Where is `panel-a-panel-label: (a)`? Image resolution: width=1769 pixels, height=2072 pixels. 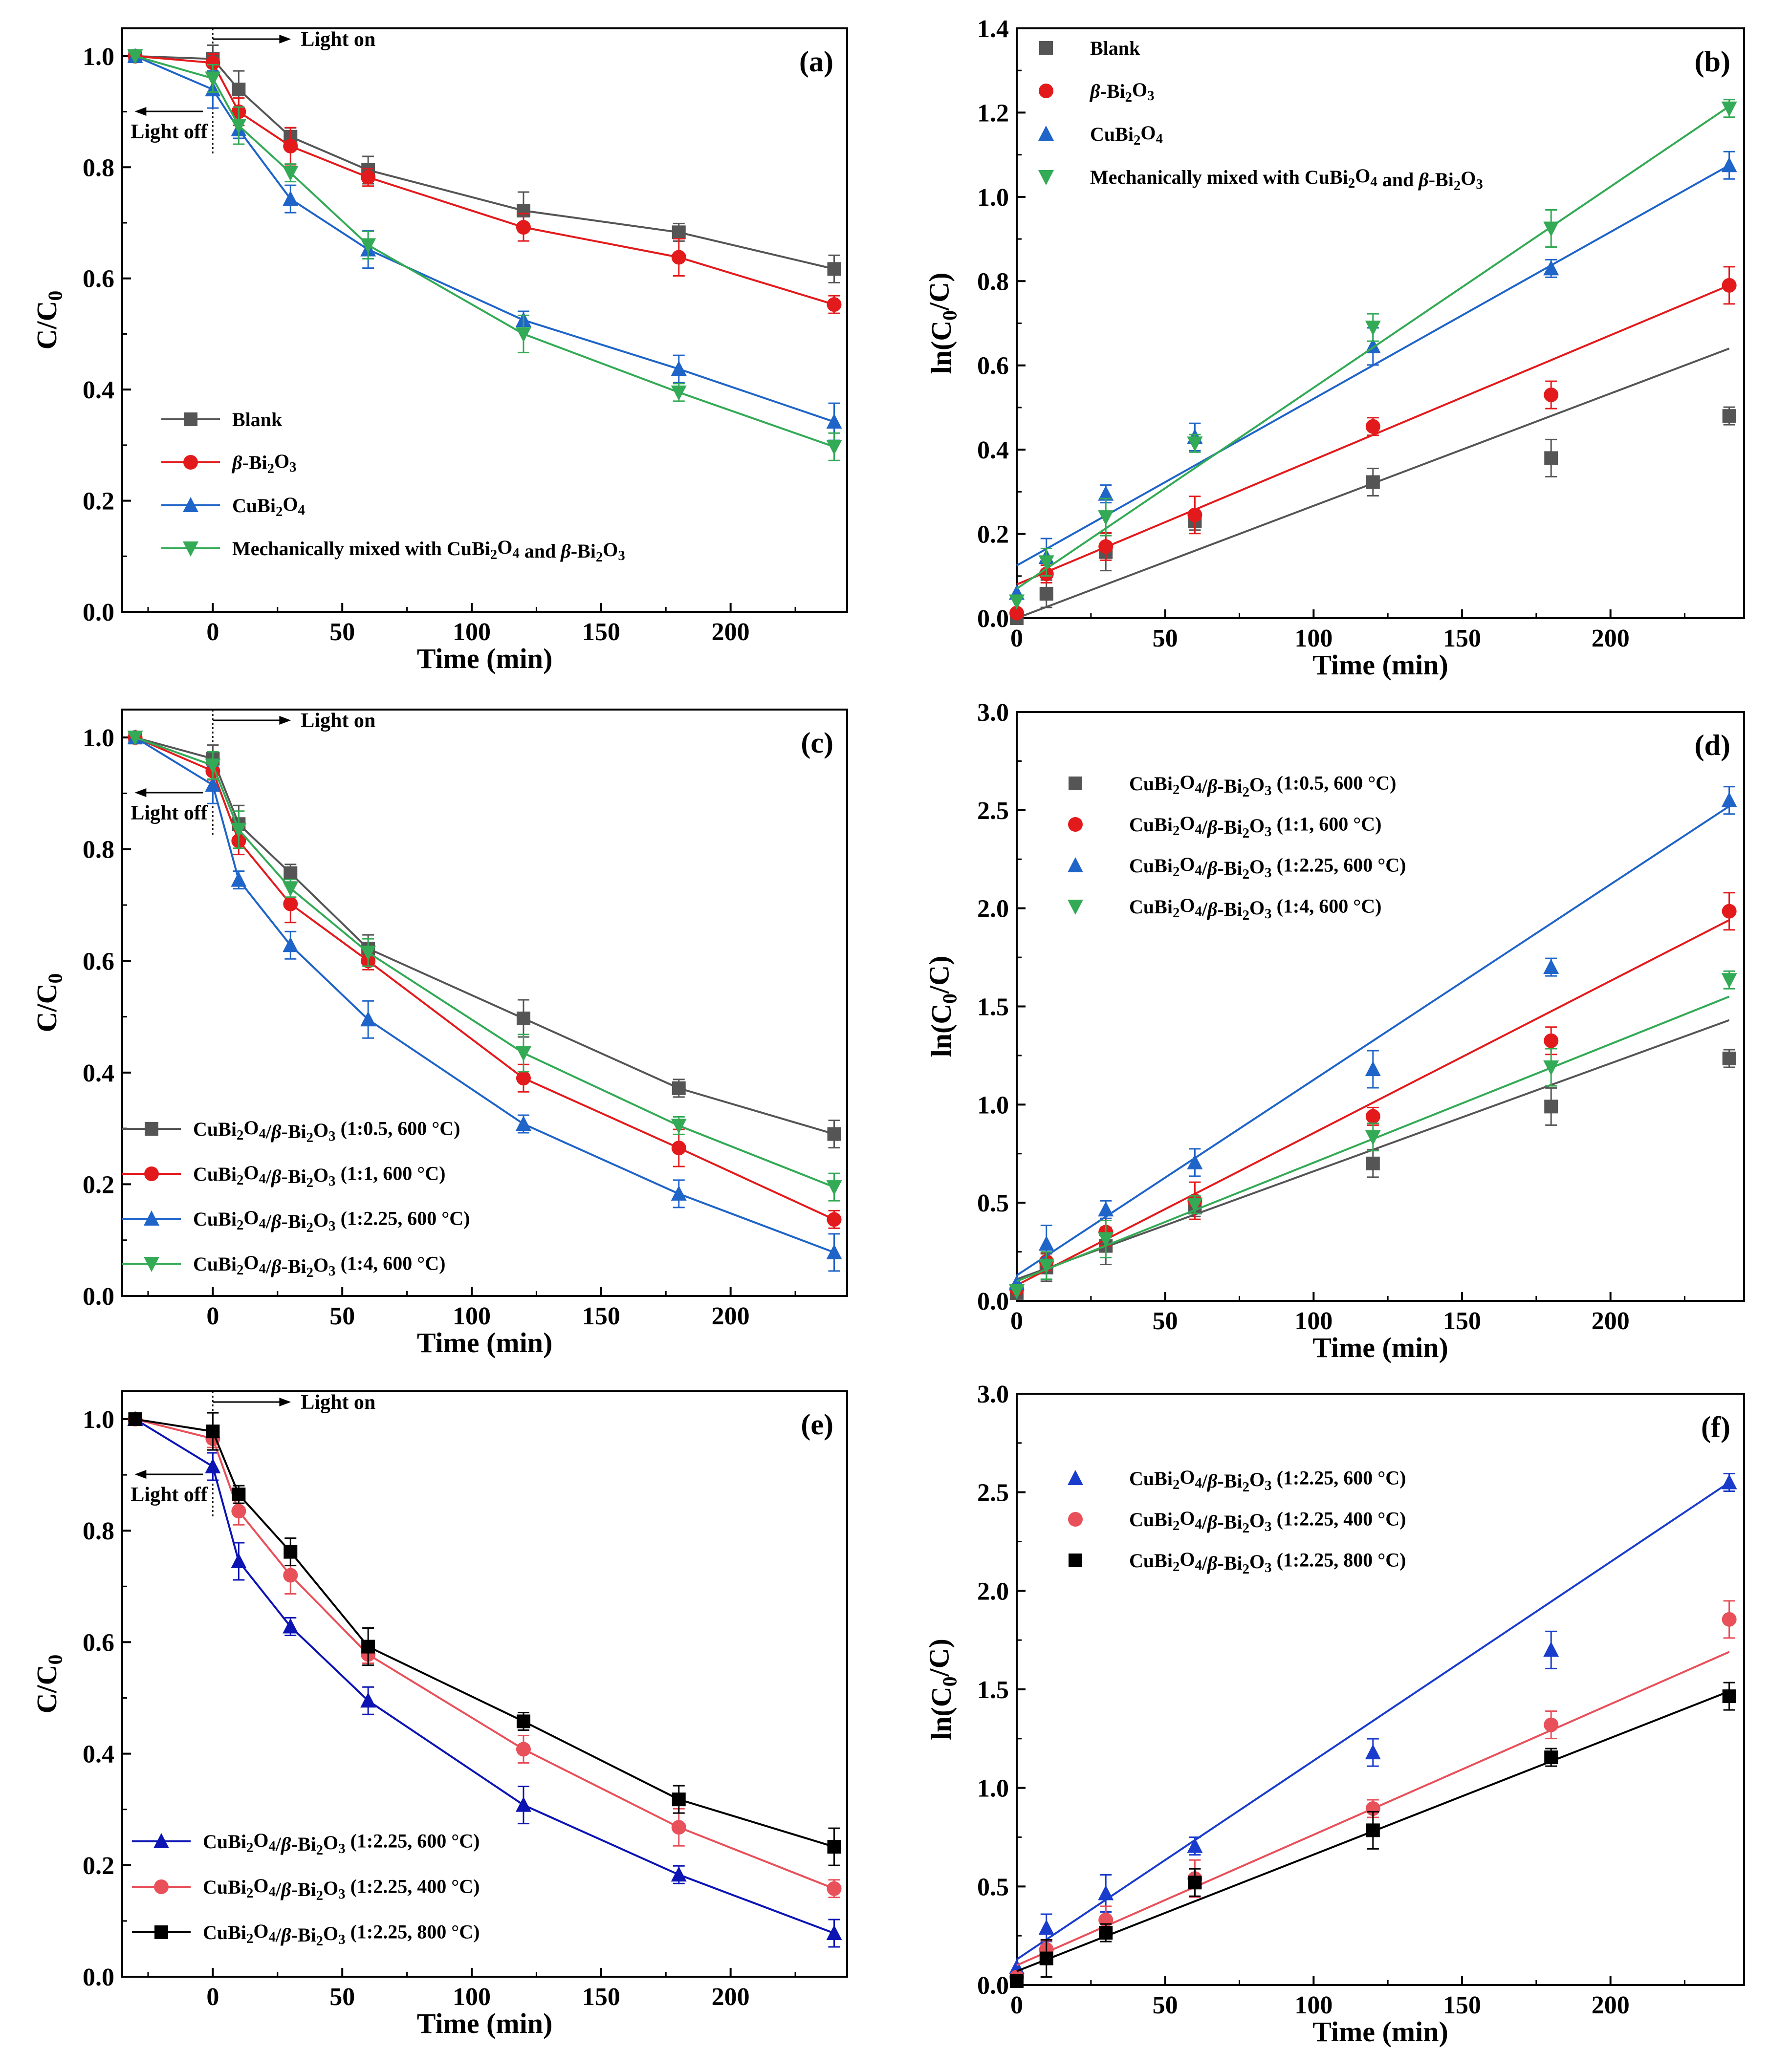
panel-a-panel-label: (a) is located at coordinates (816, 61).